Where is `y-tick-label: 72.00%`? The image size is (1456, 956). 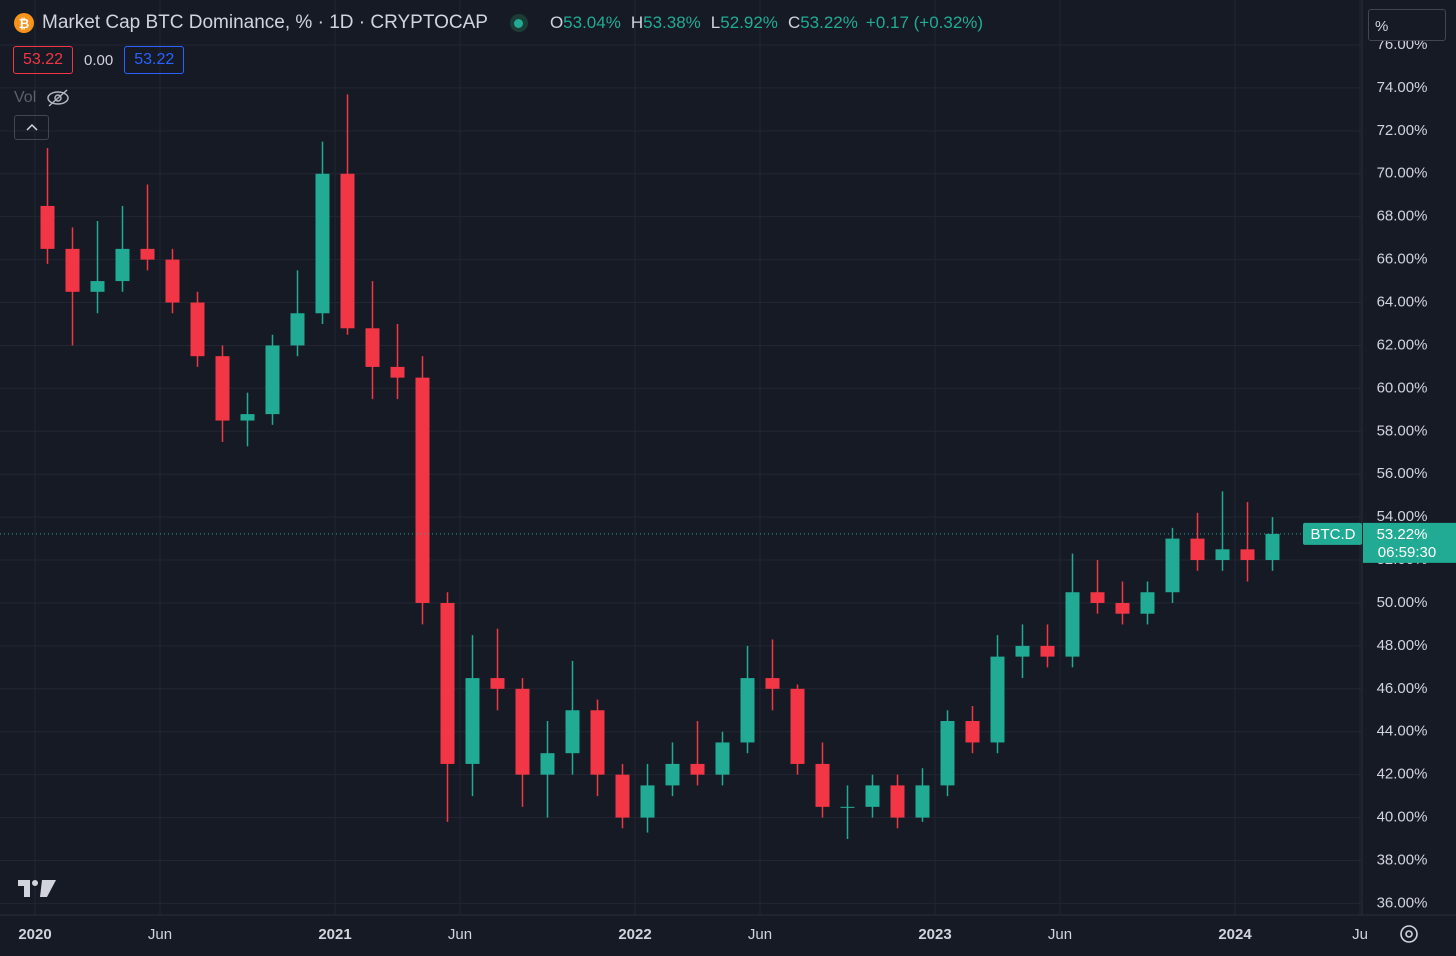
y-tick-label: 72.00% is located at coordinates (1402, 130).